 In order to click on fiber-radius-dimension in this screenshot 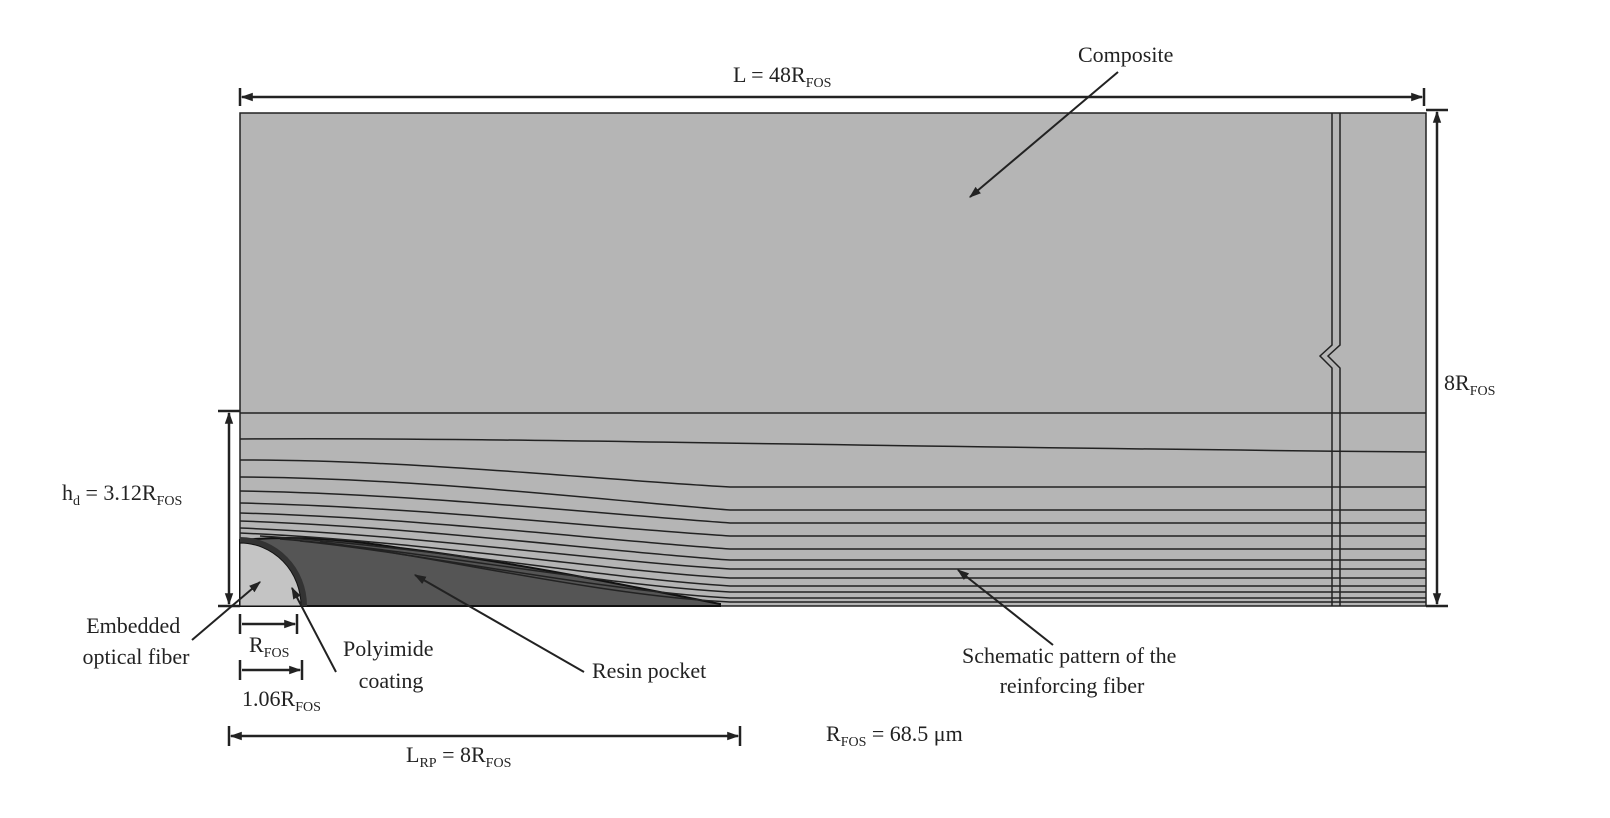, I will do `click(268, 624)`.